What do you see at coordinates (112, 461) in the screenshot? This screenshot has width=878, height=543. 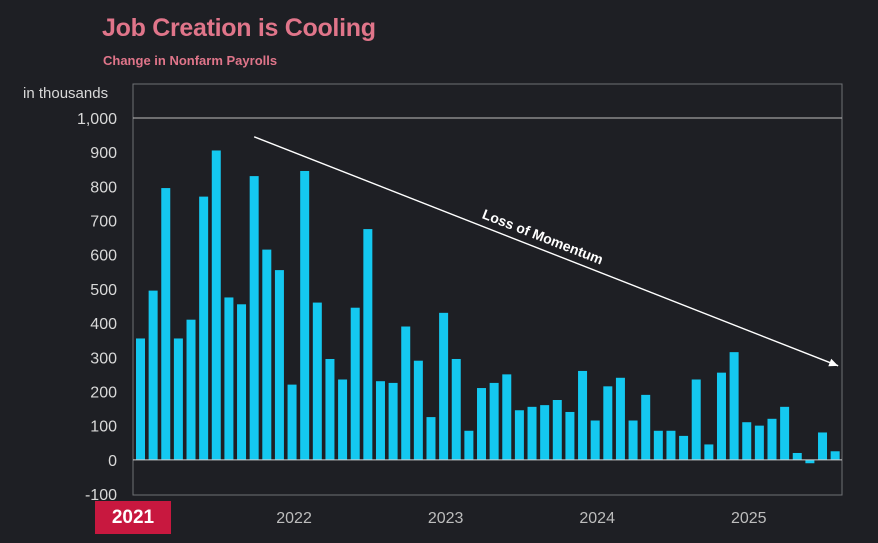 I see `y-tick-label: 0` at bounding box center [112, 461].